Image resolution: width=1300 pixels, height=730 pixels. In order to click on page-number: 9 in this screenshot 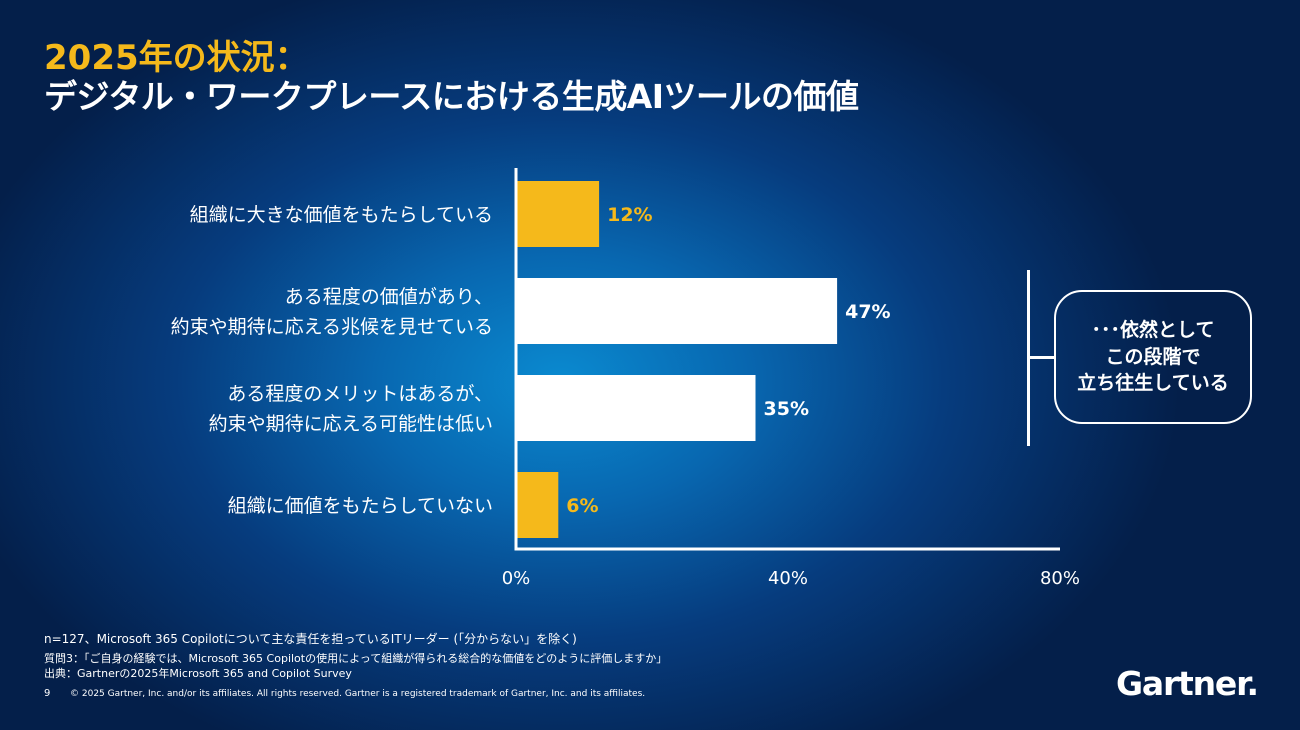, I will do `click(47, 693)`.